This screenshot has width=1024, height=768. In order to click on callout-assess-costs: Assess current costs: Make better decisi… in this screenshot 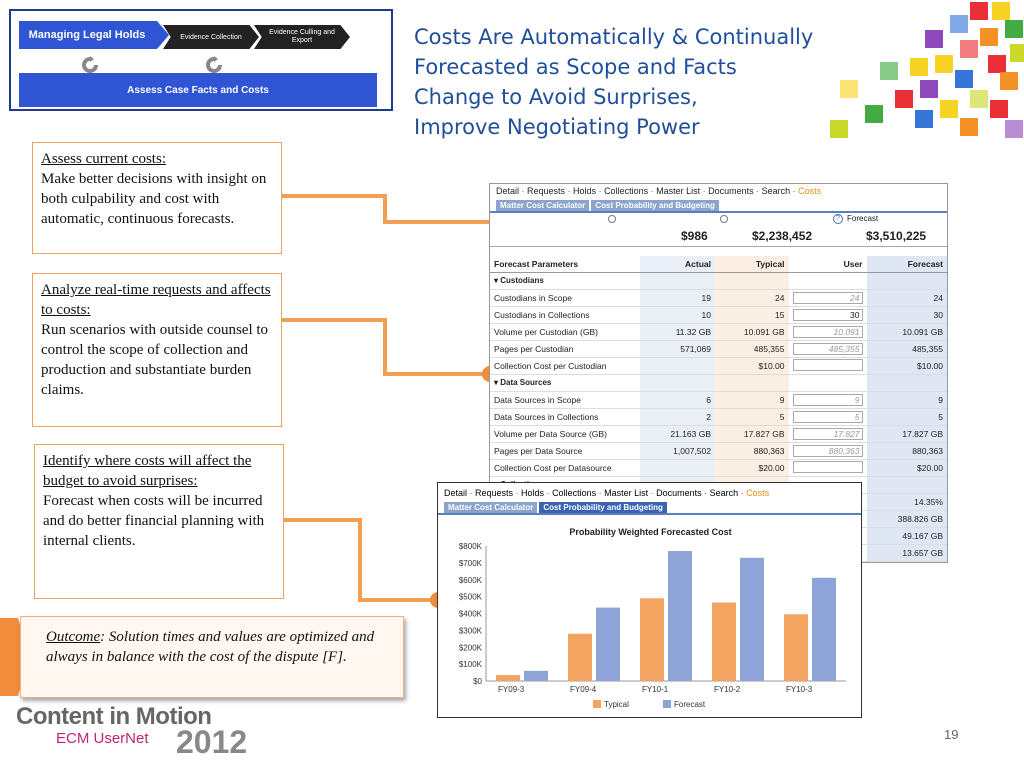, I will do `click(157, 198)`.